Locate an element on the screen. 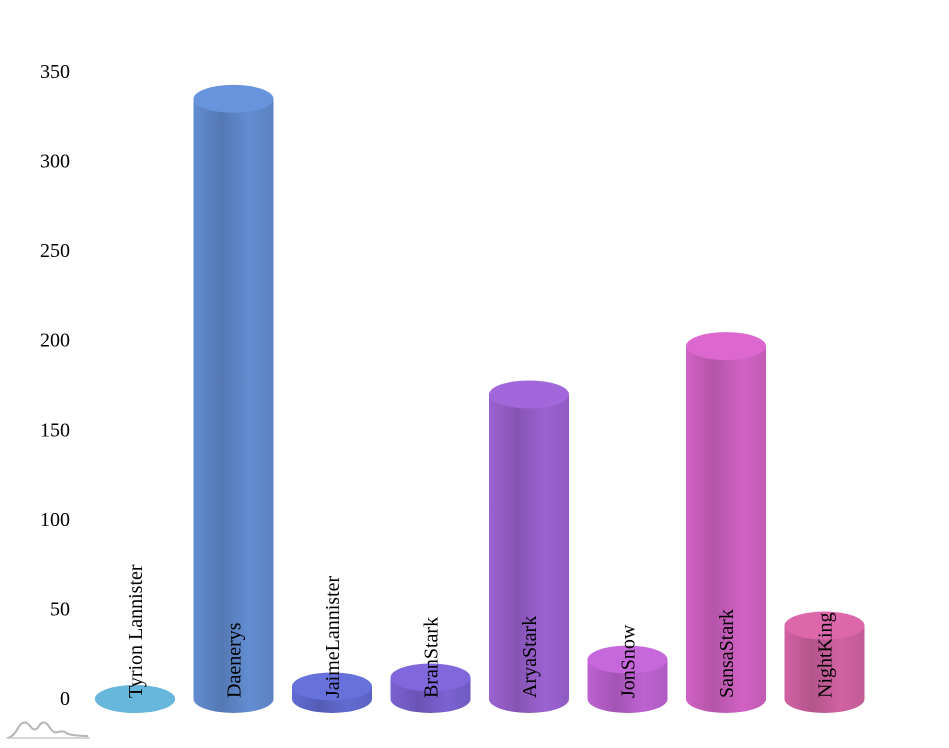 The height and width of the screenshot is (748, 949). amcharts-logo-icon is located at coordinates (48, 730).